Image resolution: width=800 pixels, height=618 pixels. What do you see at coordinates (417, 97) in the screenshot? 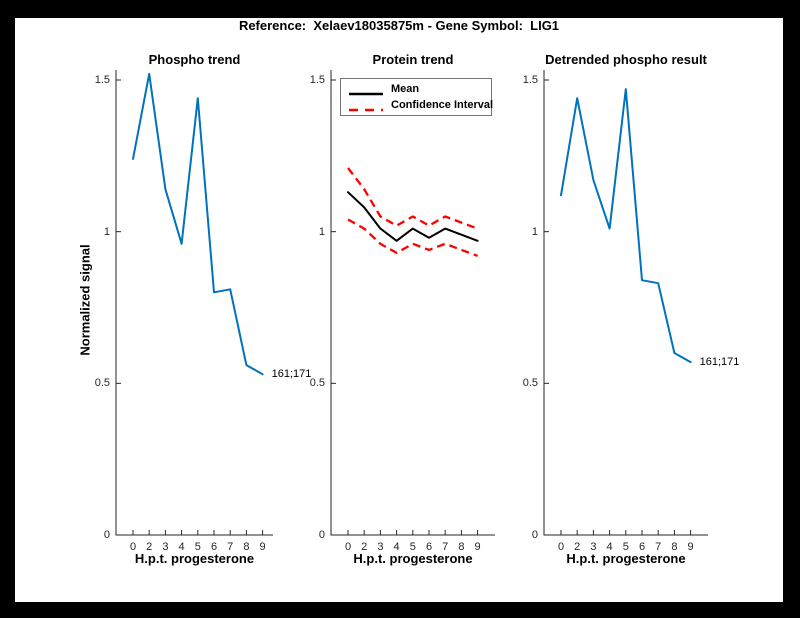
I see `legend: Mean Confidence Interval` at bounding box center [417, 97].